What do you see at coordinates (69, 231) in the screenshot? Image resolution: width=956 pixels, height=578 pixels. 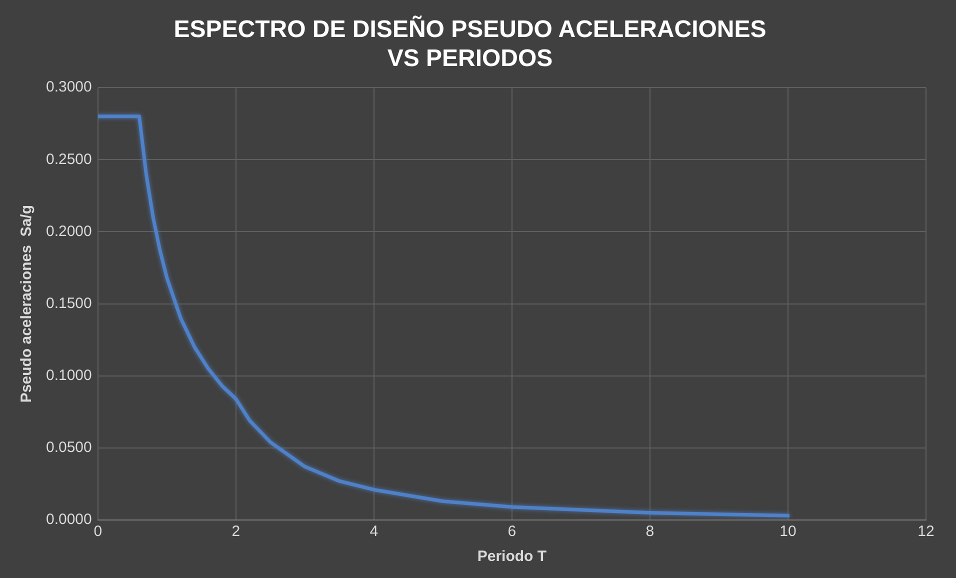 I see `y-tick-label: 0.2000` at bounding box center [69, 231].